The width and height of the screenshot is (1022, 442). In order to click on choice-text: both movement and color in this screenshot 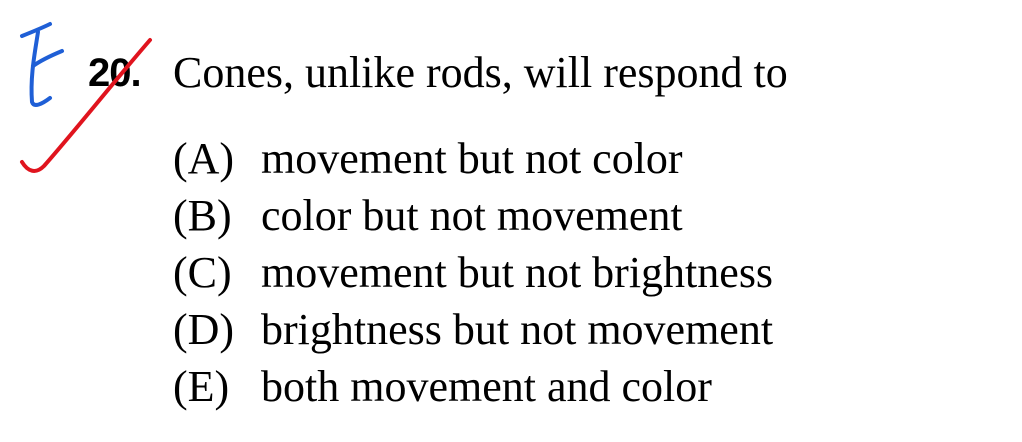, I will do `click(486, 386)`.